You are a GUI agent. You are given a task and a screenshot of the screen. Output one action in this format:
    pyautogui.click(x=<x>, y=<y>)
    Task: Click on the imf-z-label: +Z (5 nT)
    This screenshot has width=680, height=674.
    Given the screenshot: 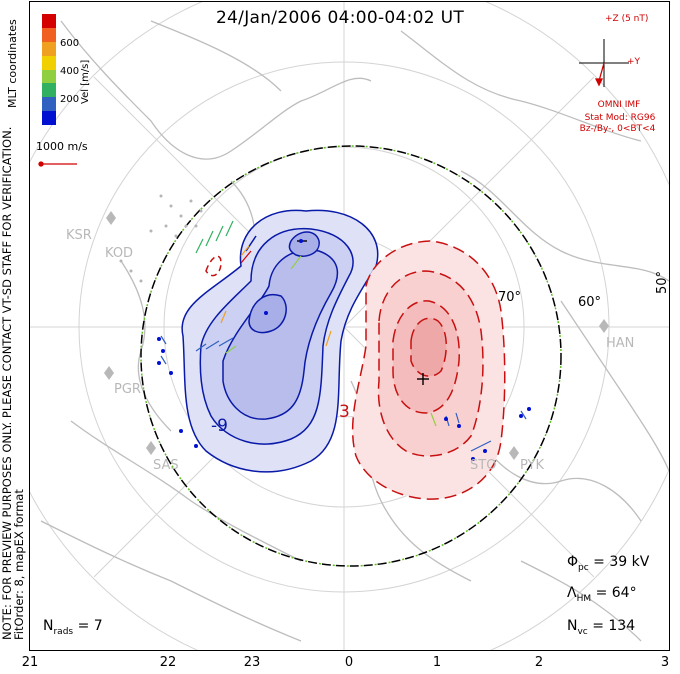 What is the action you would take?
    pyautogui.click(x=627, y=19)
    